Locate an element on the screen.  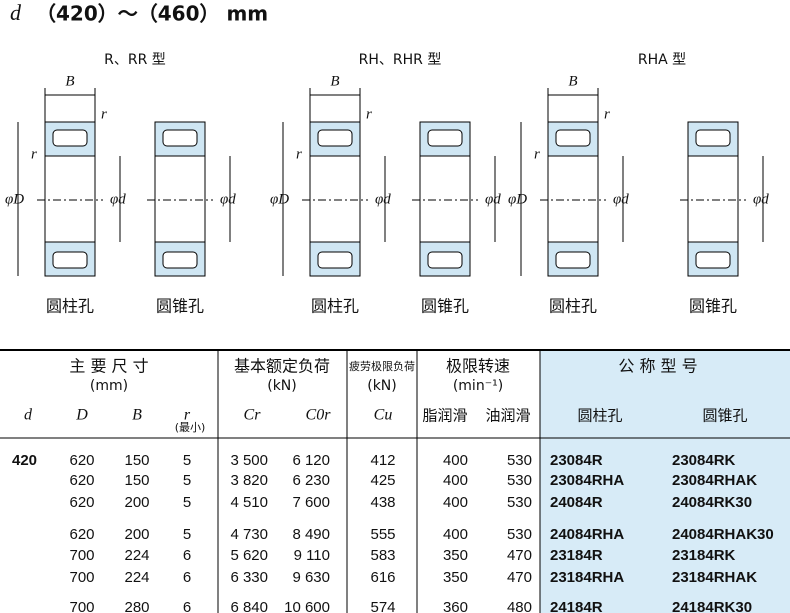
cell: 3 820 is located at coordinates (249, 480).